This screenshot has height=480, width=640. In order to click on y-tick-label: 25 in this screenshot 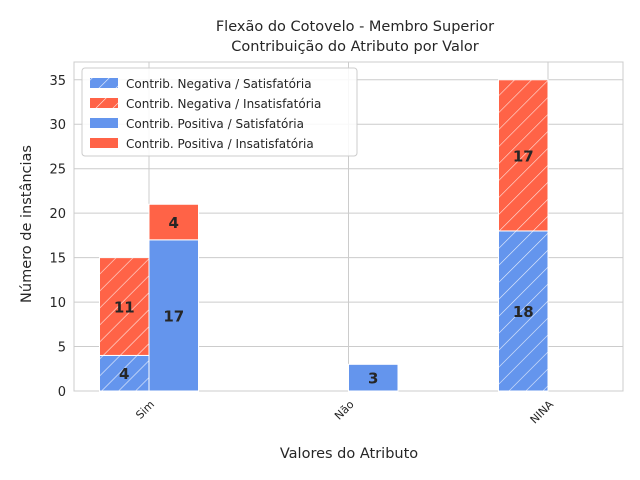, I will do `click(57, 170)`.